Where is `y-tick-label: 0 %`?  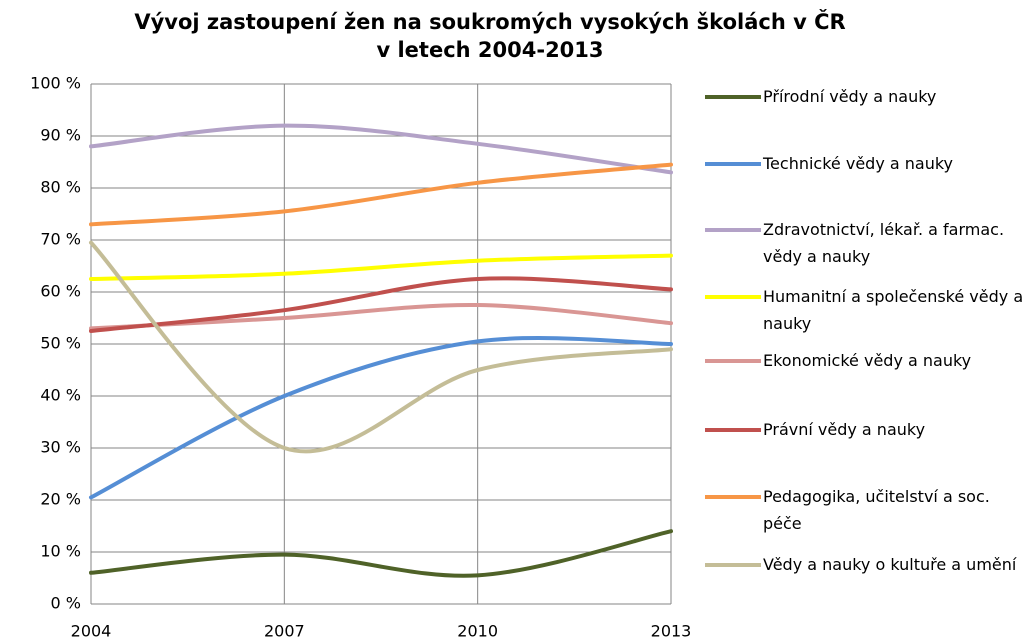
y-tick-label: 0 % is located at coordinates (66, 603).